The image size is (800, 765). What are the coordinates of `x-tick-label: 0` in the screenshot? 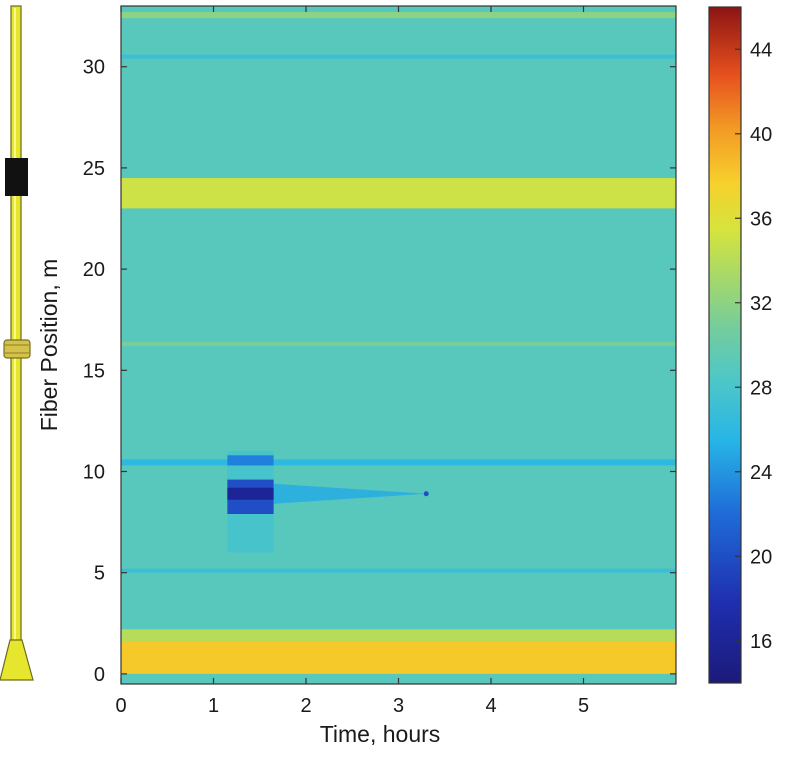 It's located at (120, 706).